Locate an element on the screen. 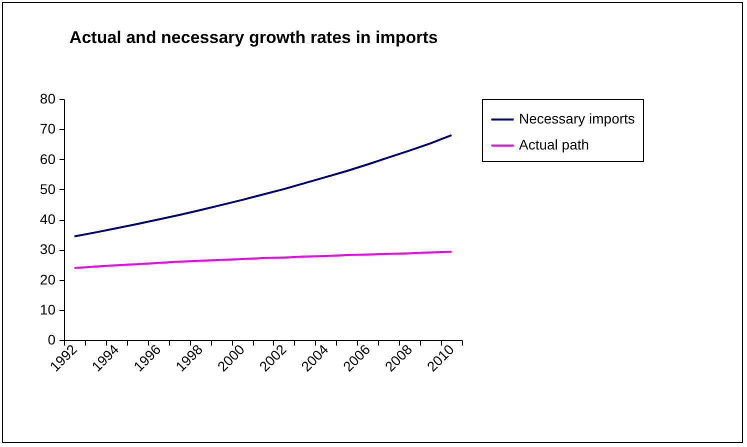  y-tick-label: 0 is located at coordinates (52, 340).